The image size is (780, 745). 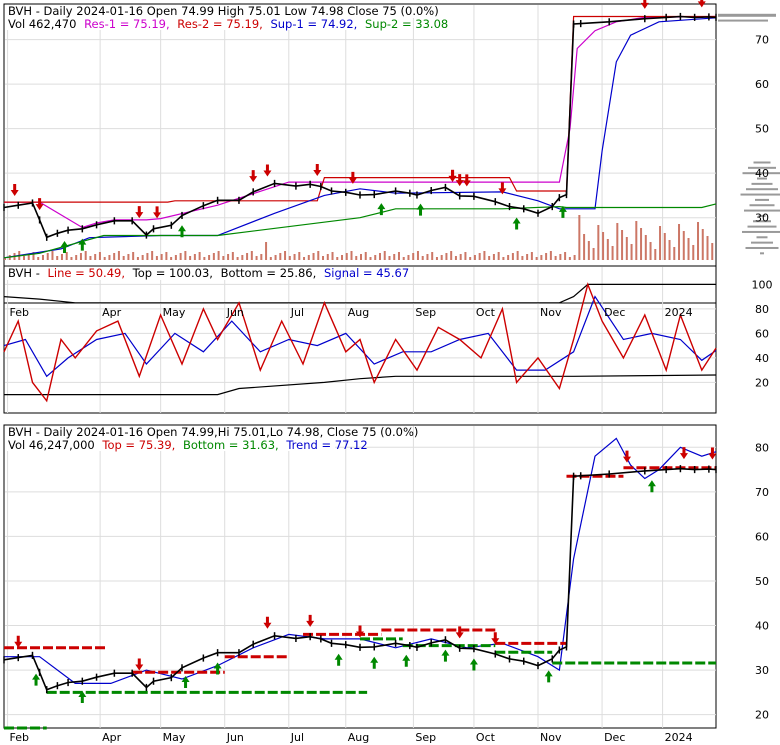 I want to click on osc-signal-legend: Signal = 45.67, so click(x=366, y=273).